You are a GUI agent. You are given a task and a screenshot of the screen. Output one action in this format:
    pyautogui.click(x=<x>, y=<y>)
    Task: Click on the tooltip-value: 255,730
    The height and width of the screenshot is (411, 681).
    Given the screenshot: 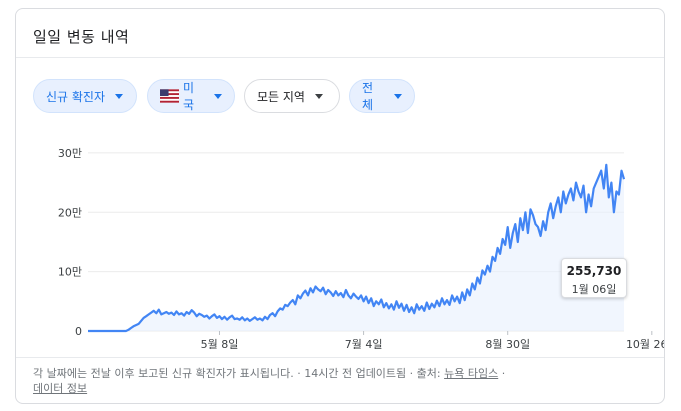 What is the action you would take?
    pyautogui.click(x=594, y=271)
    